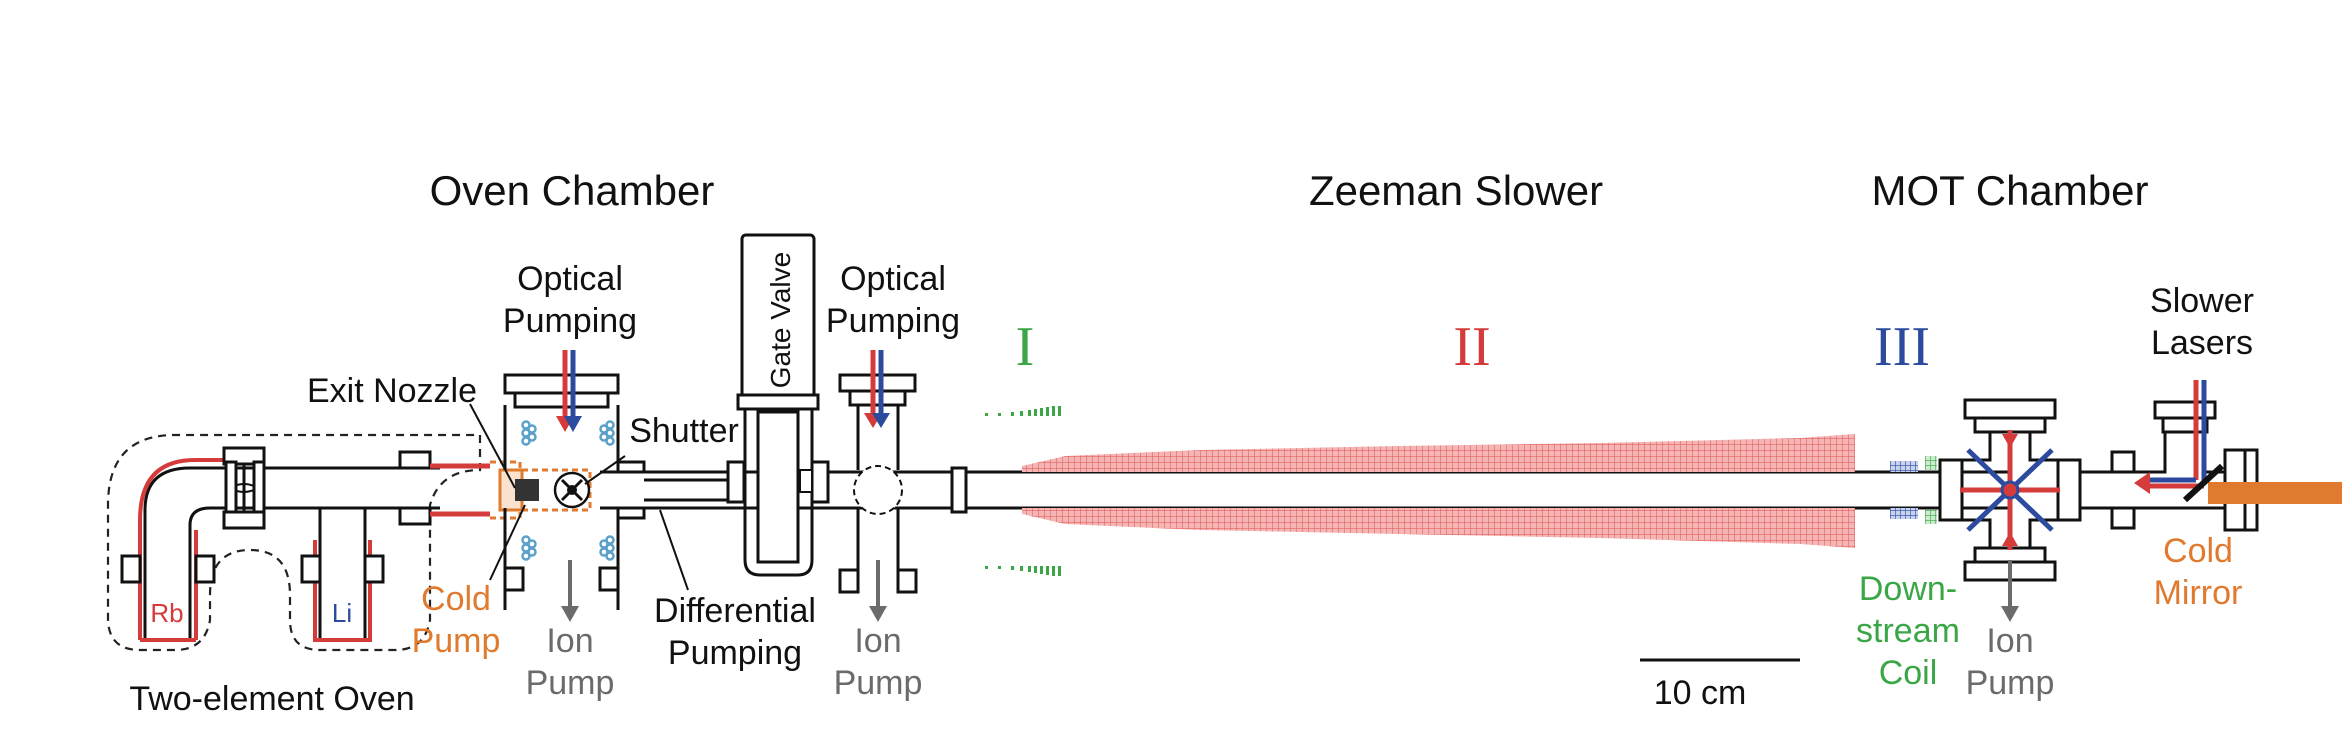 This screenshot has height=751, width=2342. What do you see at coordinates (271, 699) in the screenshot?
I see `two-element-oven-label: Two-element Oven` at bounding box center [271, 699].